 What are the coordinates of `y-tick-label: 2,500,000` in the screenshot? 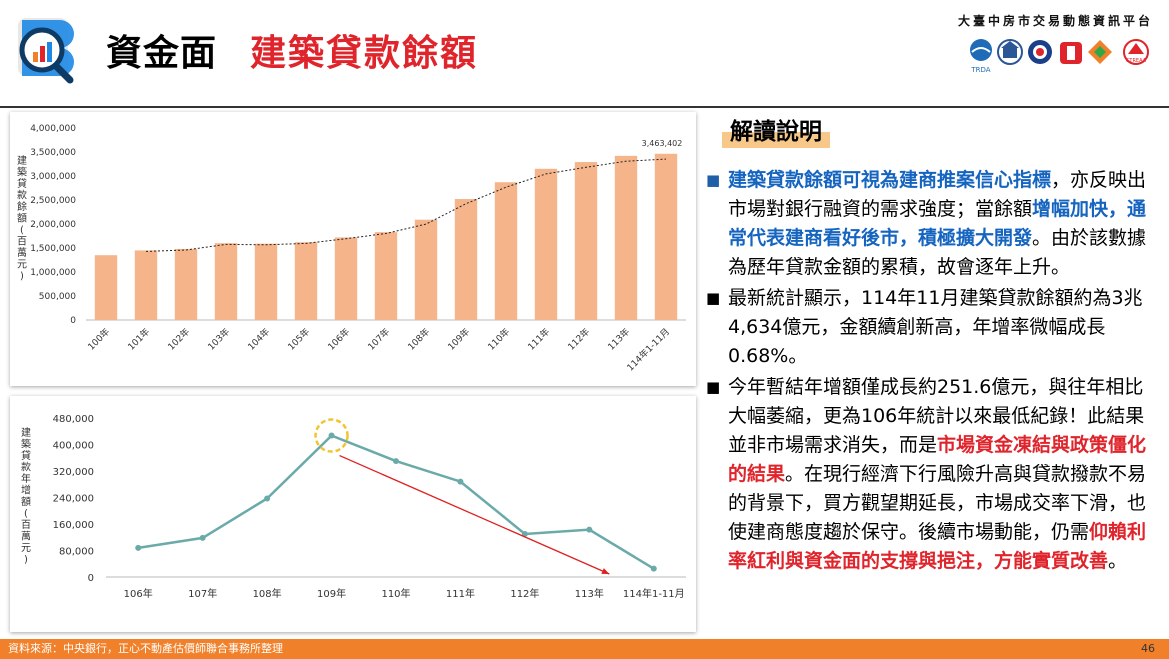 It's located at (53, 201).